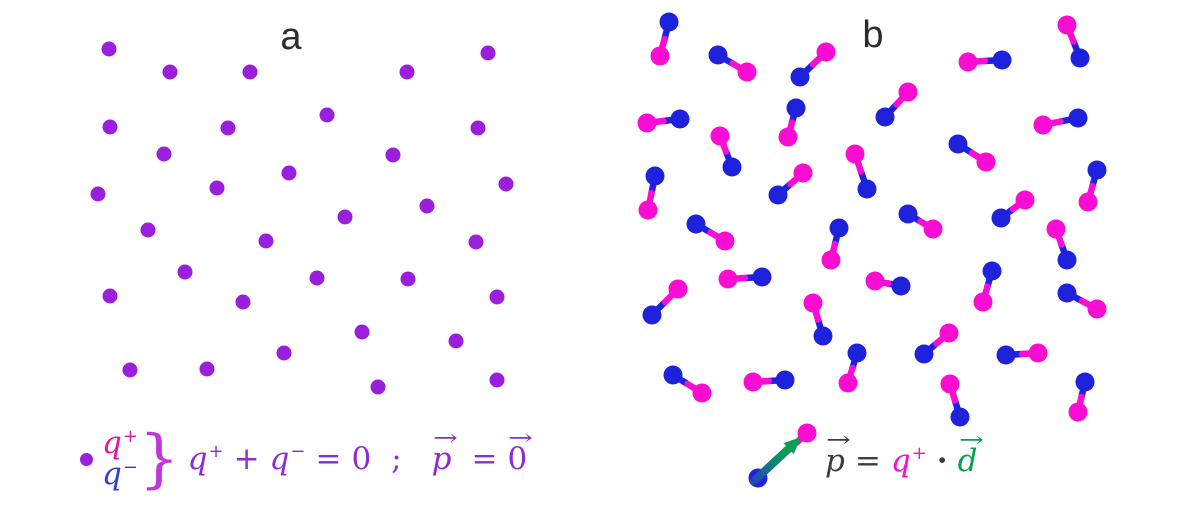  I want to click on panel-b-label: b, so click(873, 35).